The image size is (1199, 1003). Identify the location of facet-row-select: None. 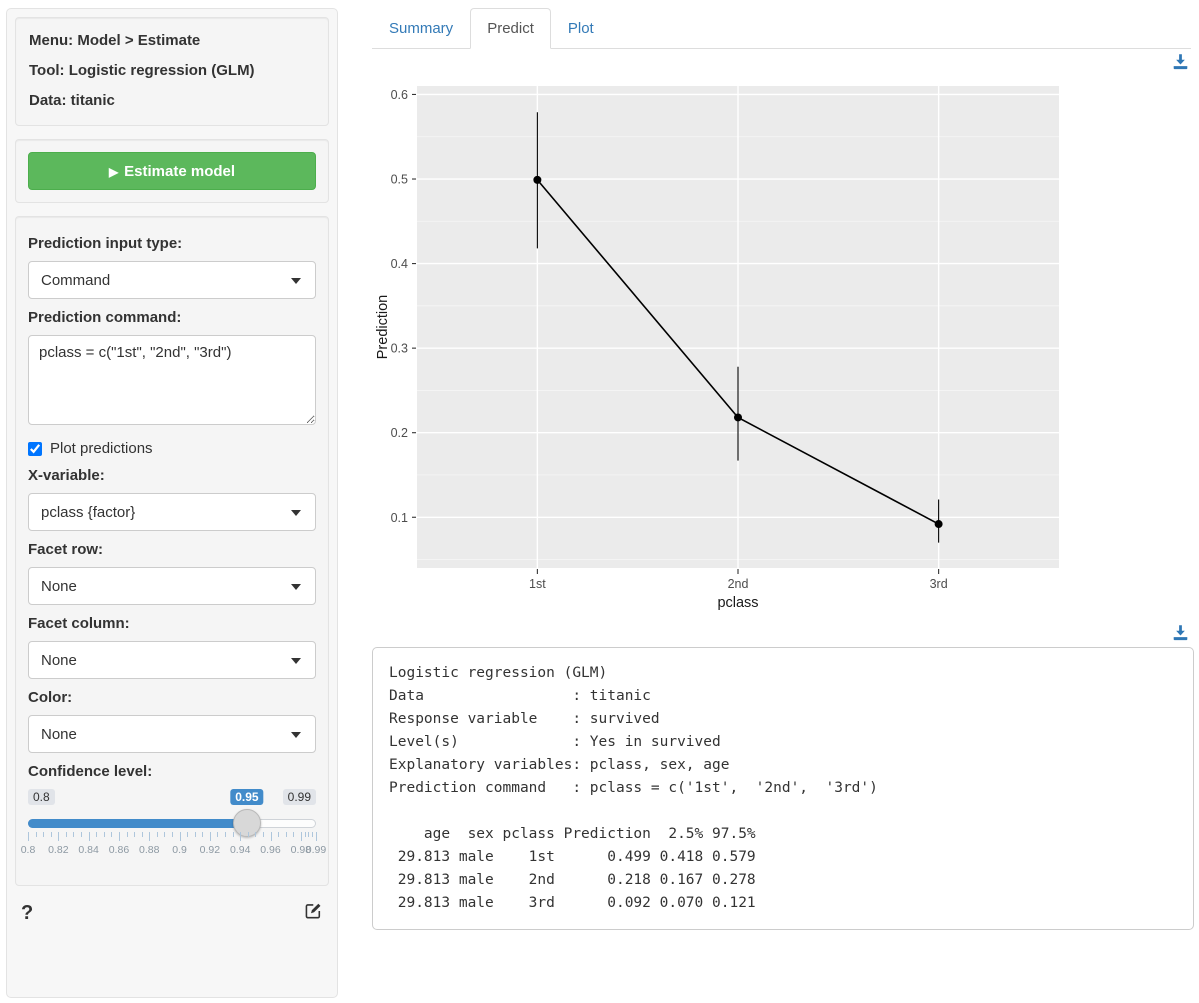
(172, 586).